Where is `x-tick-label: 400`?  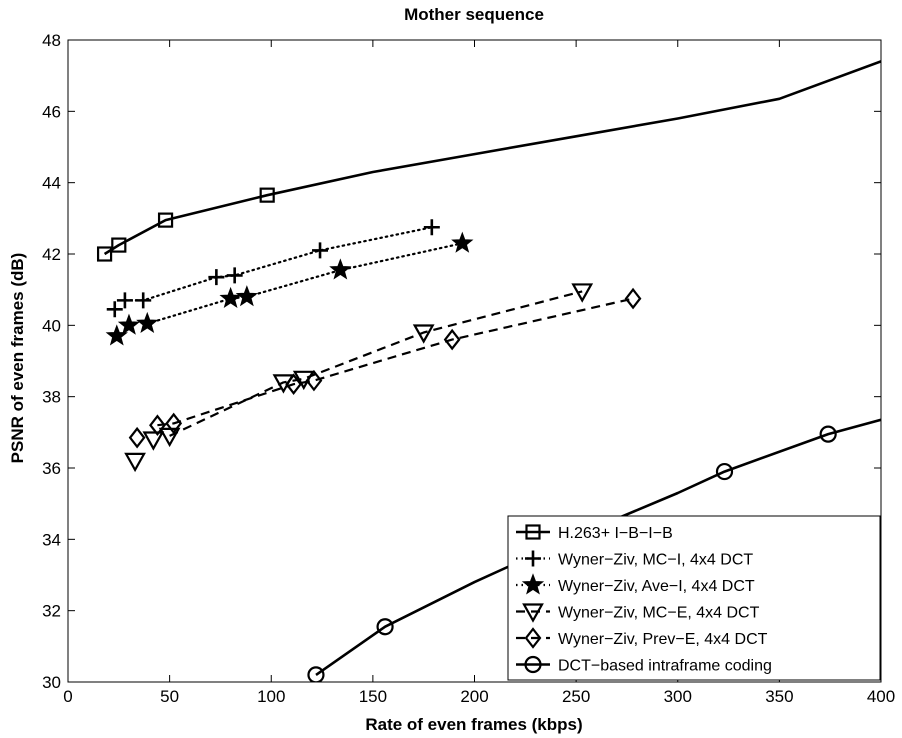
x-tick-label: 400 is located at coordinates (881, 696).